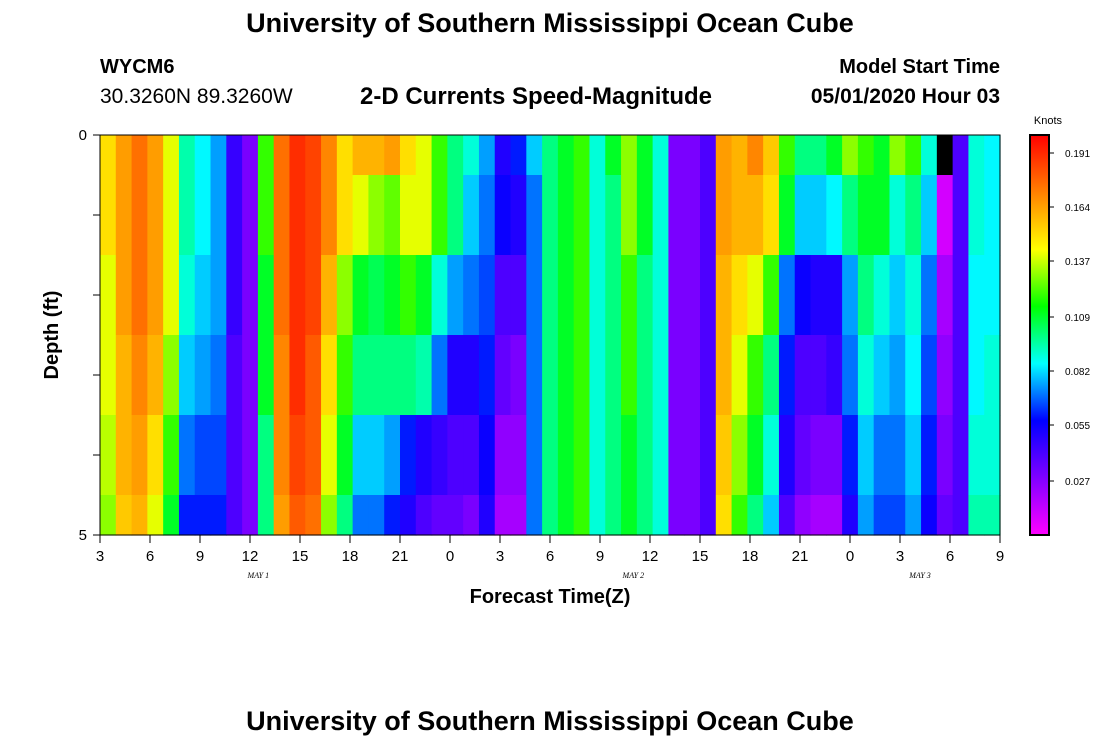 The width and height of the screenshot is (1100, 750). What do you see at coordinates (350, 556) in the screenshot?
I see `x-tick-label: 18` at bounding box center [350, 556].